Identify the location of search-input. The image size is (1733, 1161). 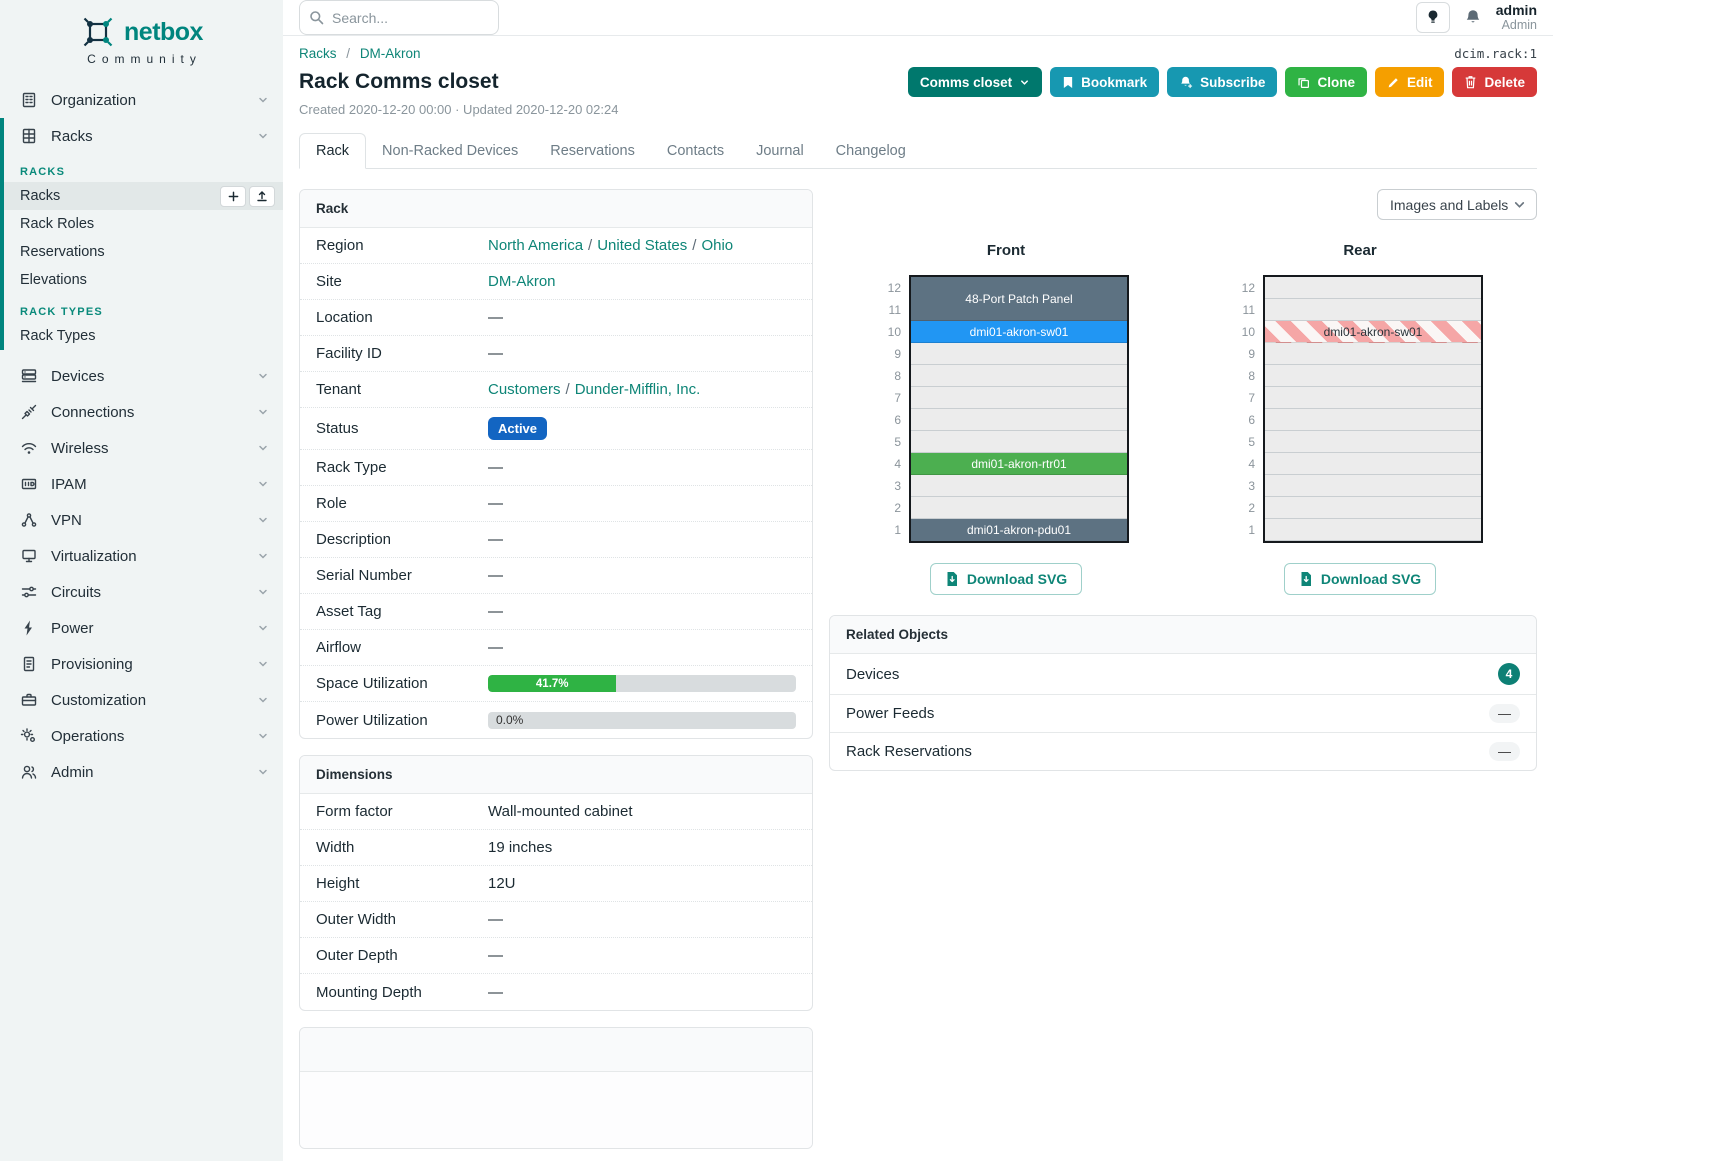
(399, 17).